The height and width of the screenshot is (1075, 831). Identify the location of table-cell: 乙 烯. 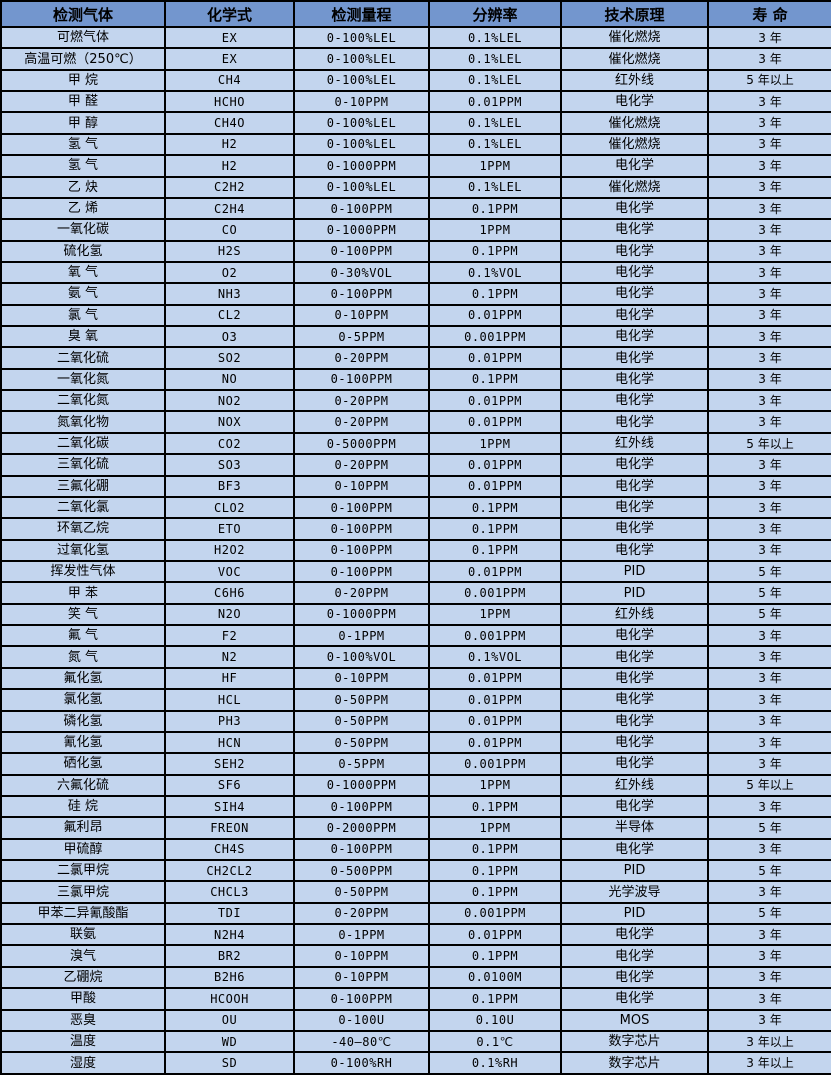
(83, 208).